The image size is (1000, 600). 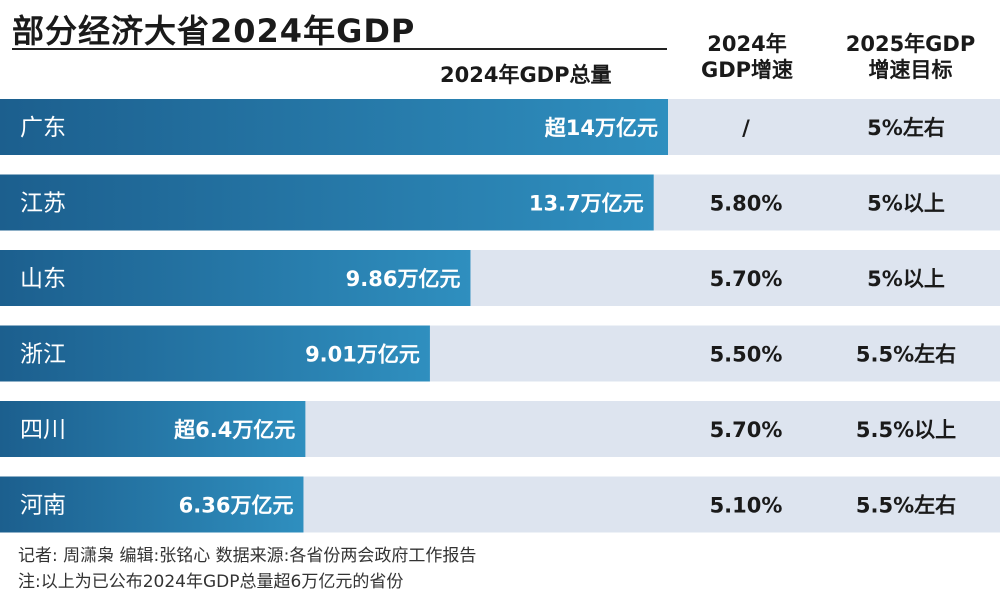 I want to click on header-gdp-total: 2024年GDP总量, so click(x=526, y=75).